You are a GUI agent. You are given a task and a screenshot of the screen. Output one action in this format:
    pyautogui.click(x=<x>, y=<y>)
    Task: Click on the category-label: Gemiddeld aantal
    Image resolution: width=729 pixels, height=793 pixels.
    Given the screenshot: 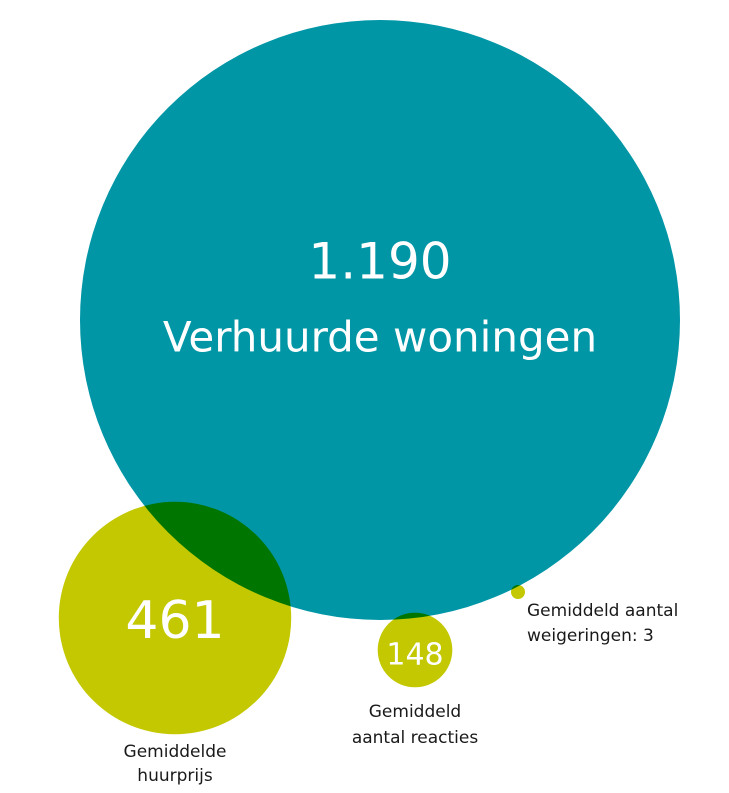 What is the action you would take?
    pyautogui.click(x=602, y=611)
    